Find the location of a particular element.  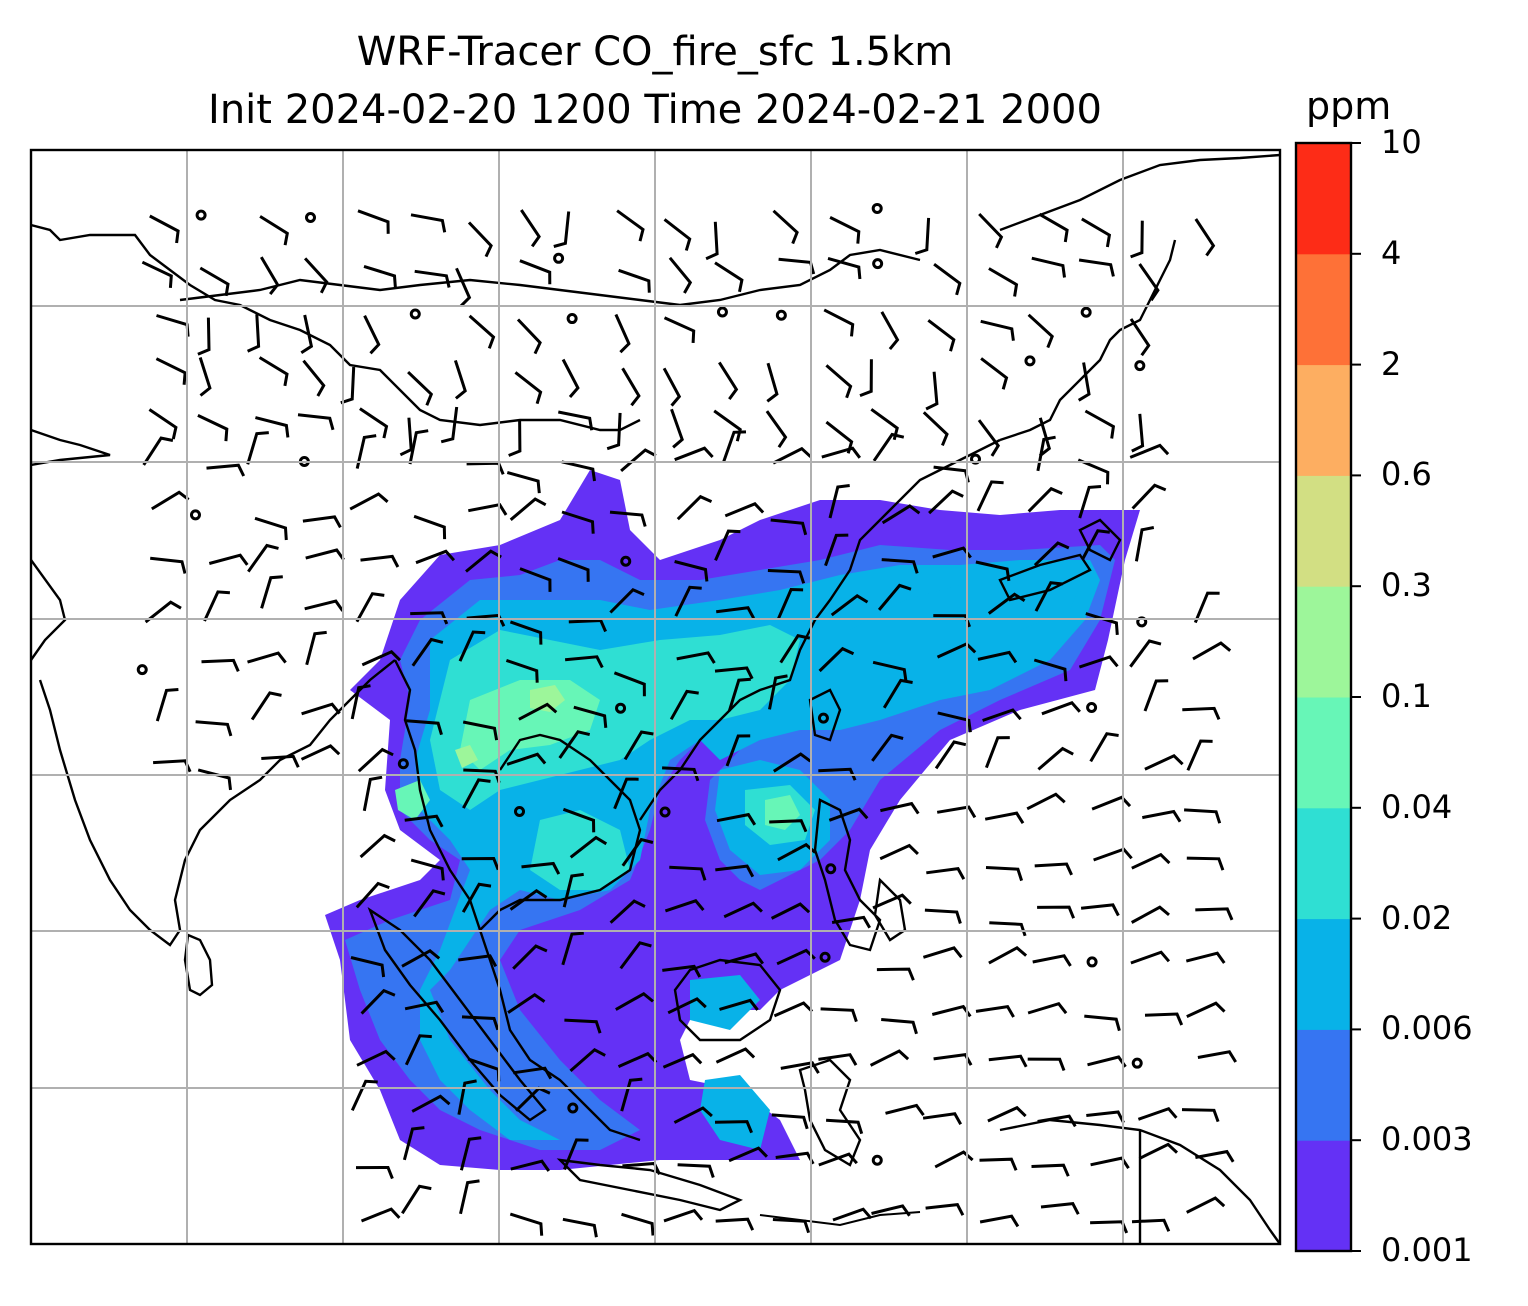

coastline-borneo is located at coordinates (727, 1000).